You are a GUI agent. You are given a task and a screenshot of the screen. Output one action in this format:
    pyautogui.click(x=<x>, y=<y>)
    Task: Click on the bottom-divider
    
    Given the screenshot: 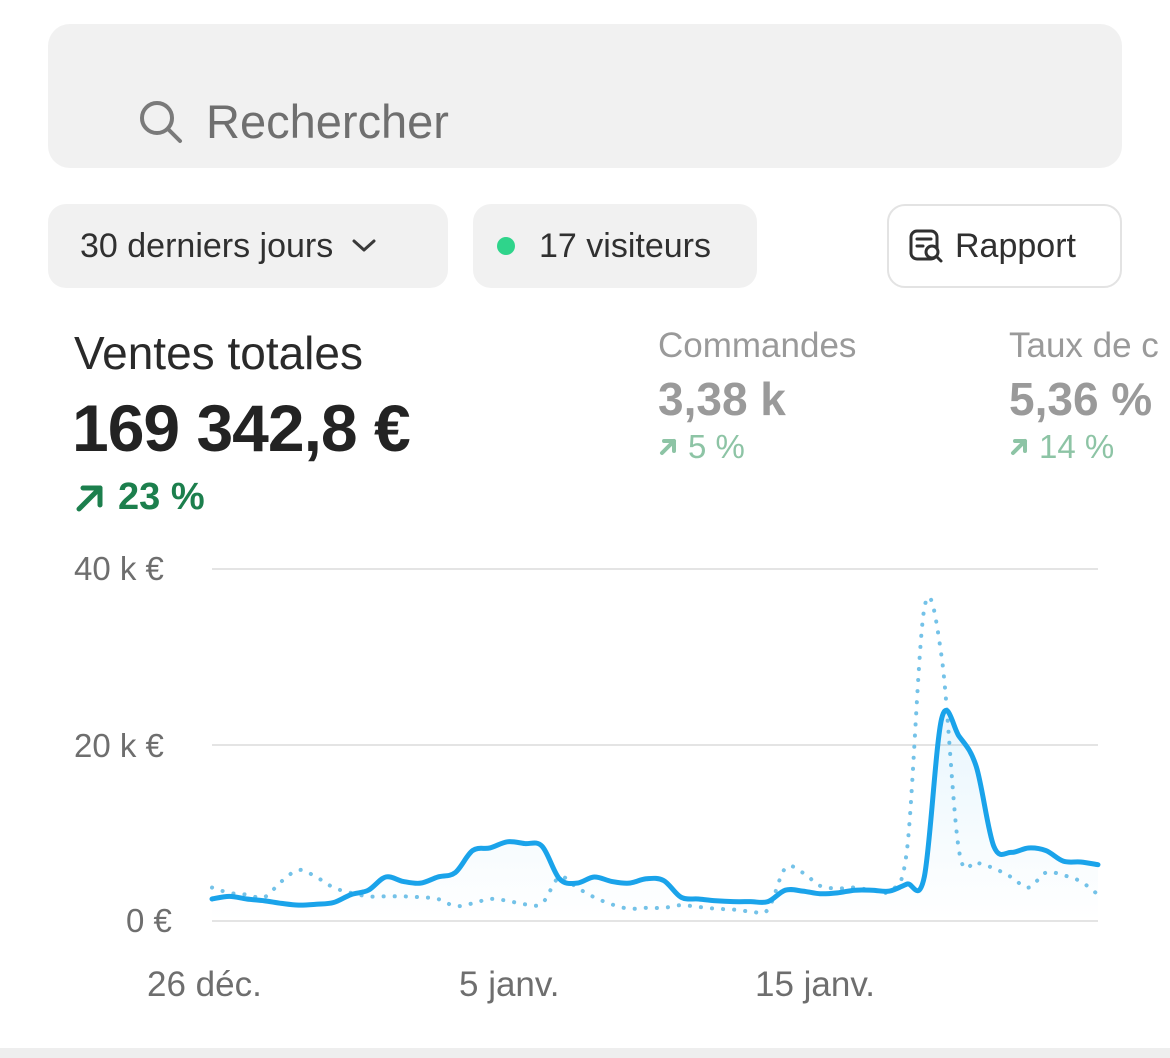 What is the action you would take?
    pyautogui.click(x=585, y=1053)
    